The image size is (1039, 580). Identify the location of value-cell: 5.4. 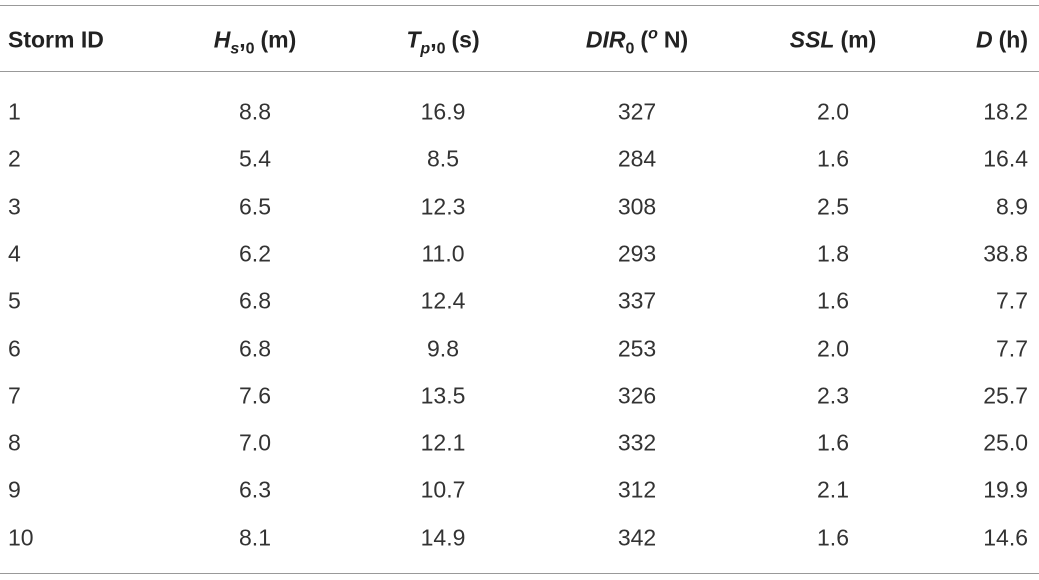
(255, 158).